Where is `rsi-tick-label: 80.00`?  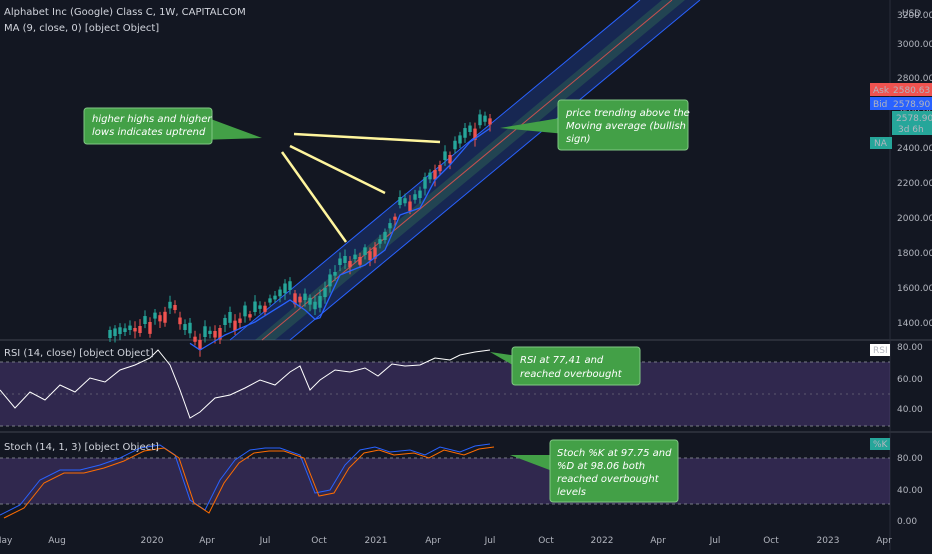 rsi-tick-label: 80.00 is located at coordinates (910, 348).